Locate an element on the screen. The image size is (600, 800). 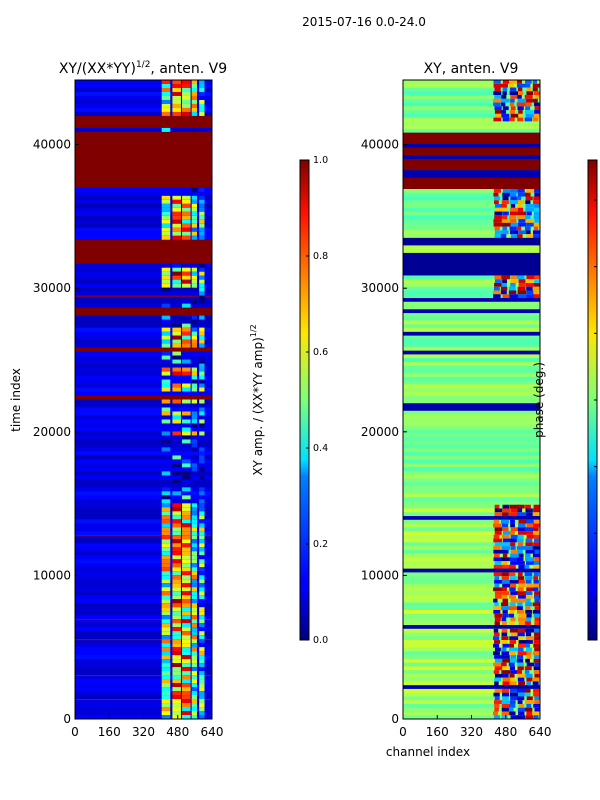
phase-band is located at coordinates (471, 168).